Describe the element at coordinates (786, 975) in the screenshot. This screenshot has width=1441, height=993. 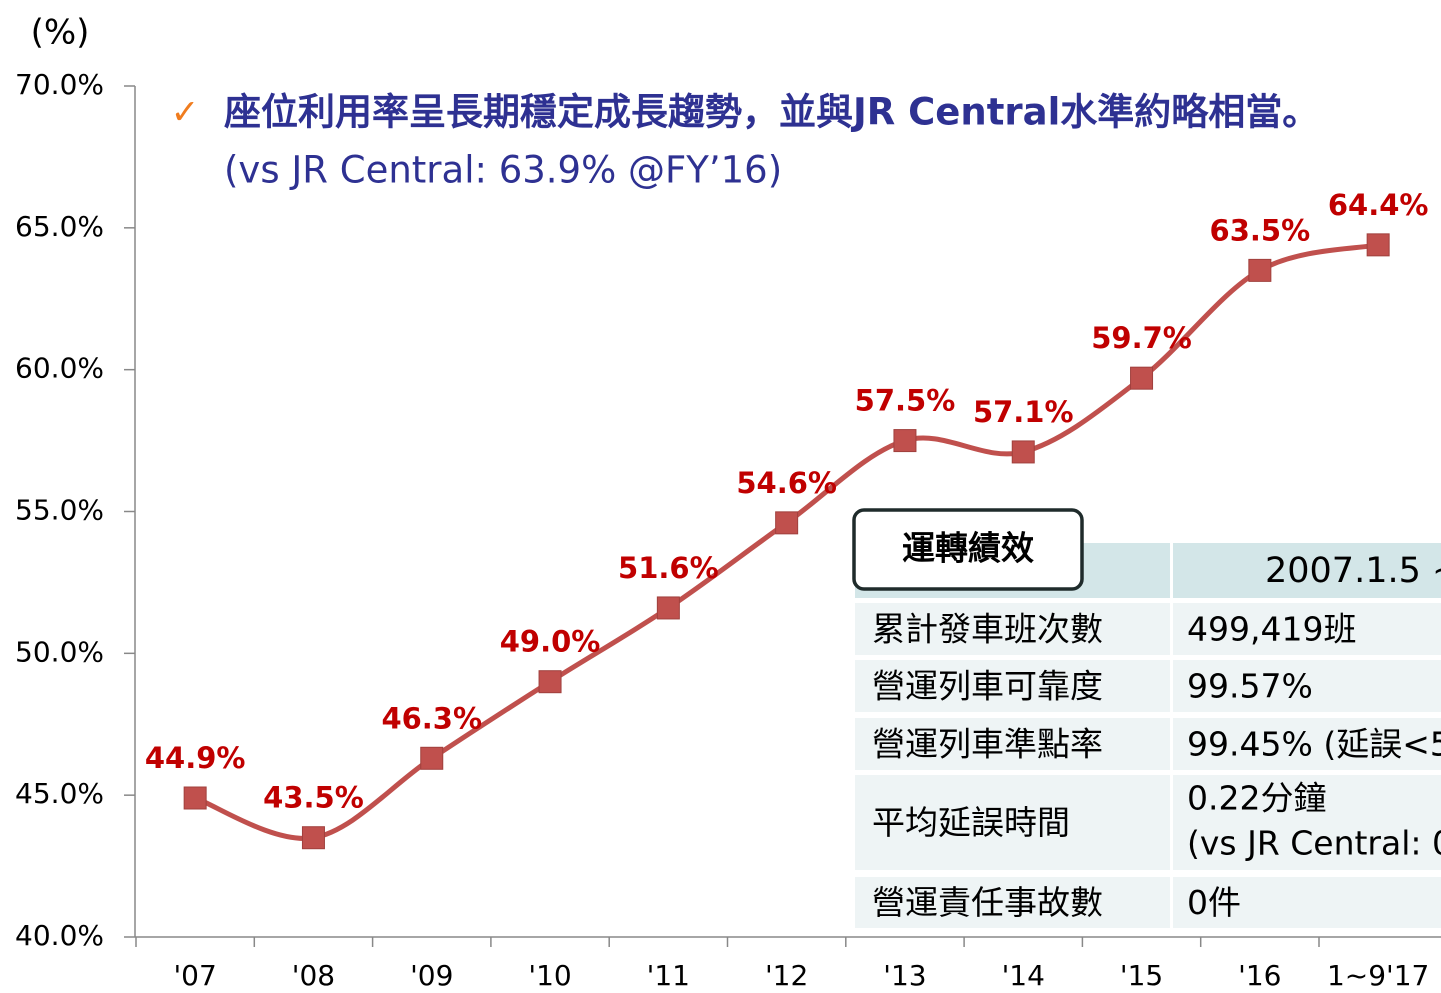
I see `x-tick-label: '12` at that location.